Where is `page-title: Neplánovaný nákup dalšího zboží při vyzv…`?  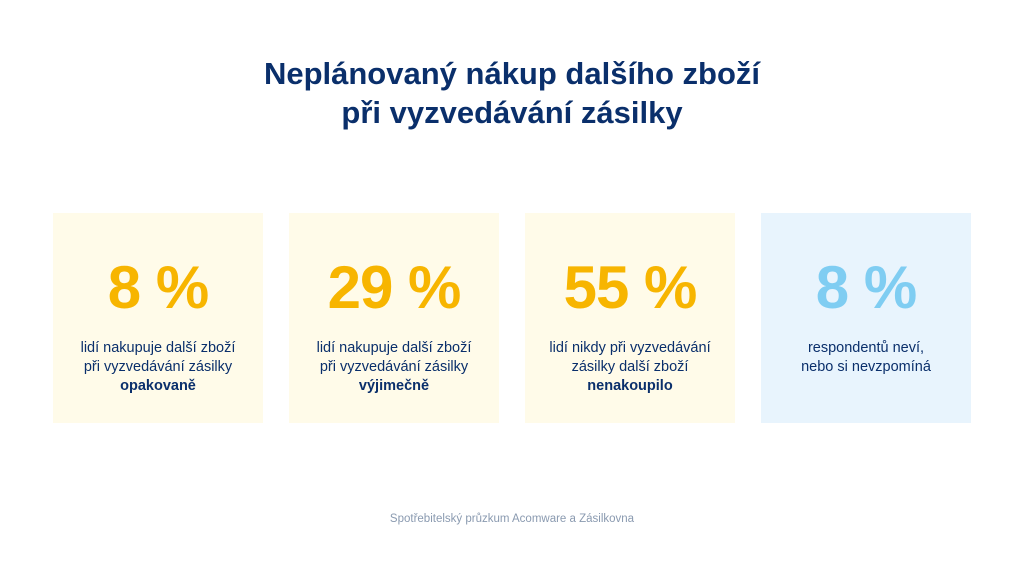 page-title: Neplánovaný nákup dalšího zboží při vyzv… is located at coordinates (512, 93).